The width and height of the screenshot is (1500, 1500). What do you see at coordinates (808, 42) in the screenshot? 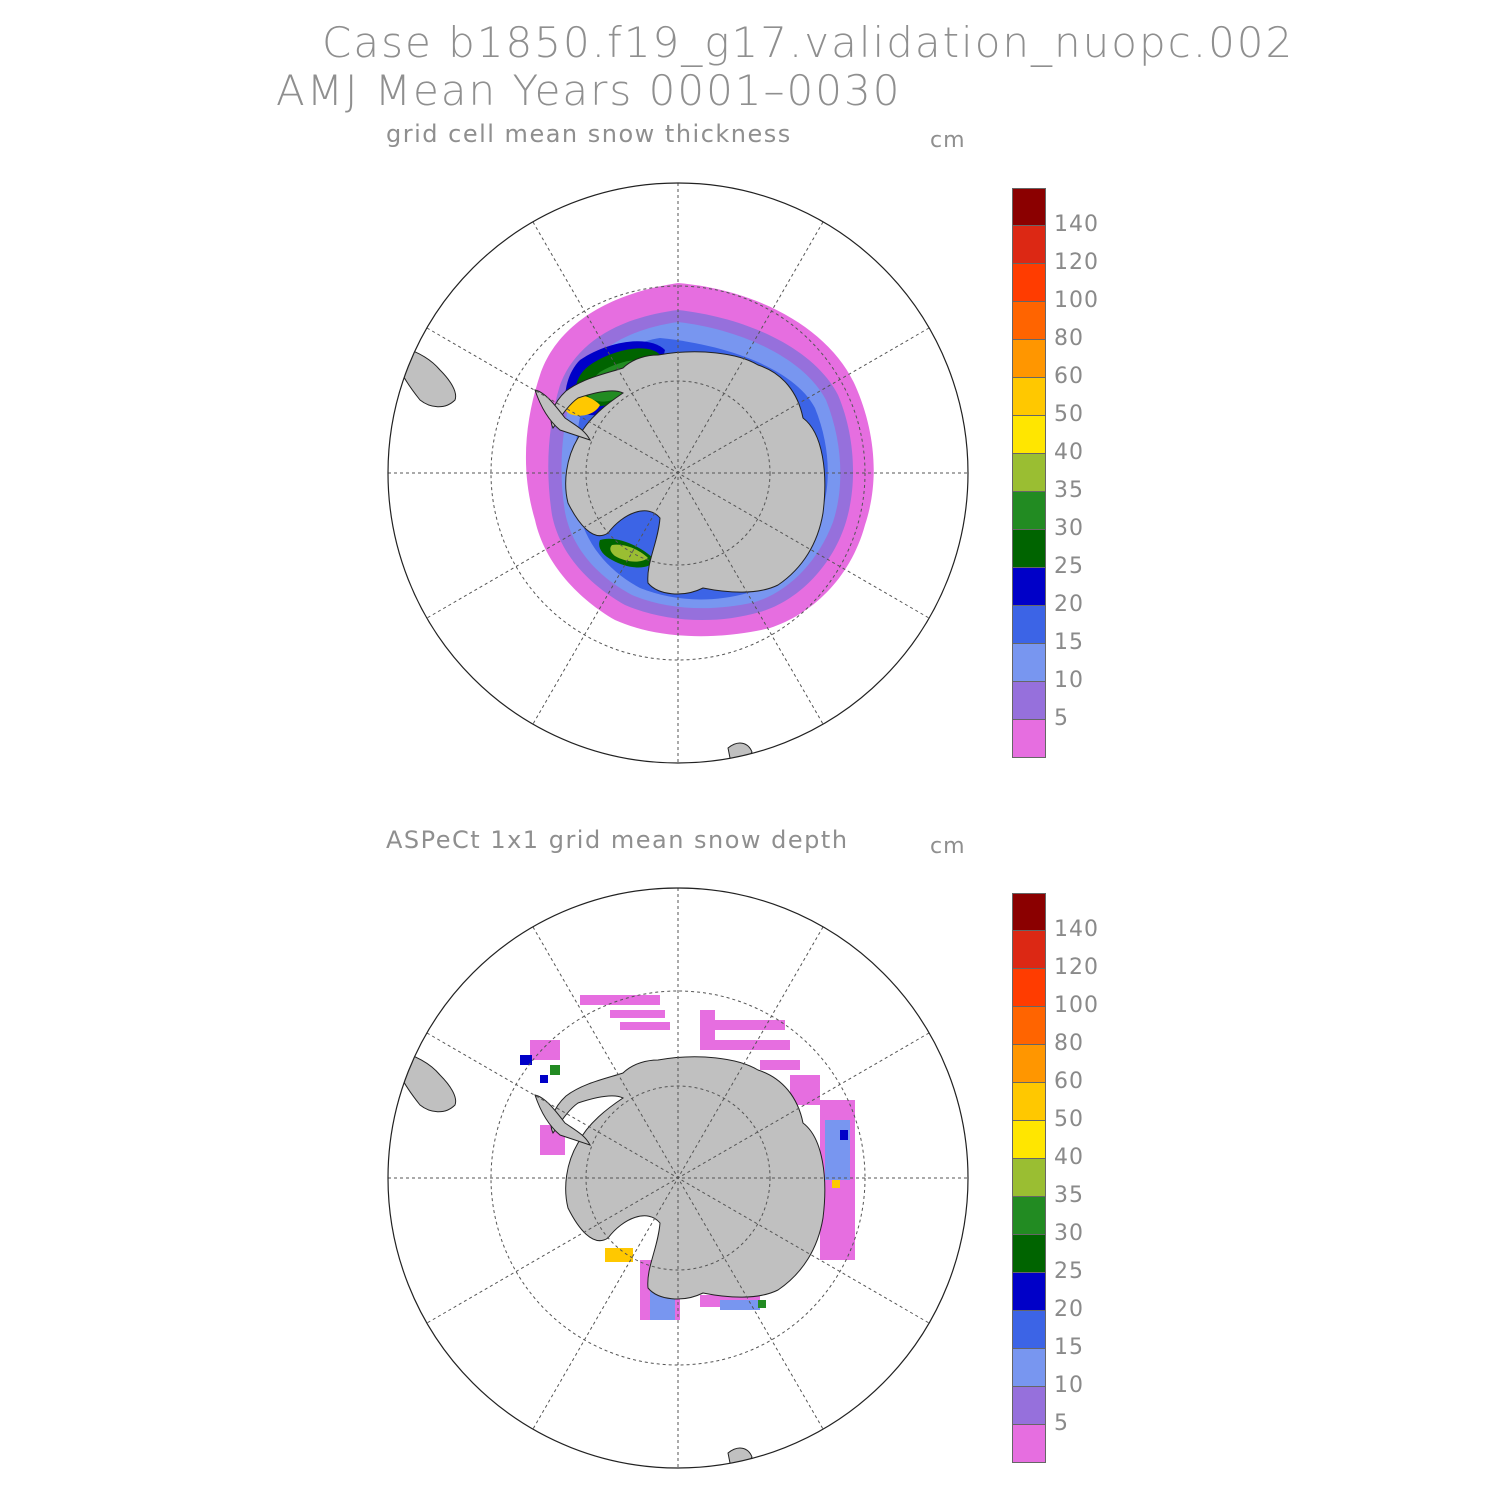
I see `case-title: Case b1850.f19_g17.validation_nuopc.002` at bounding box center [808, 42].